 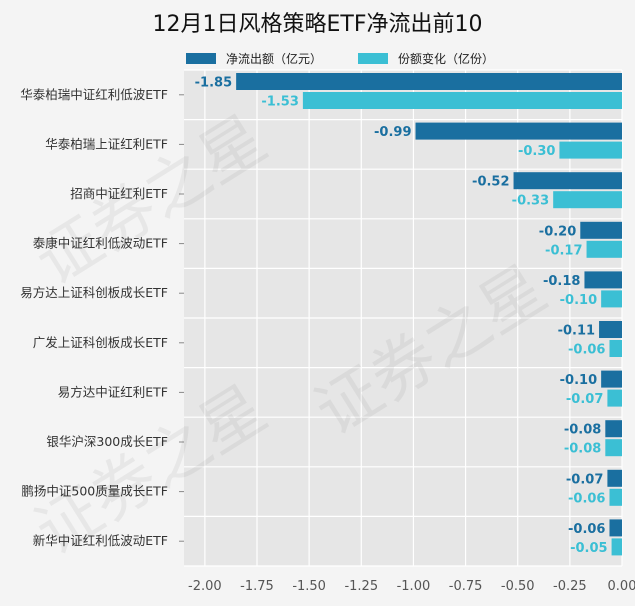 I want to click on data-label: -0.99, so click(x=392, y=132).